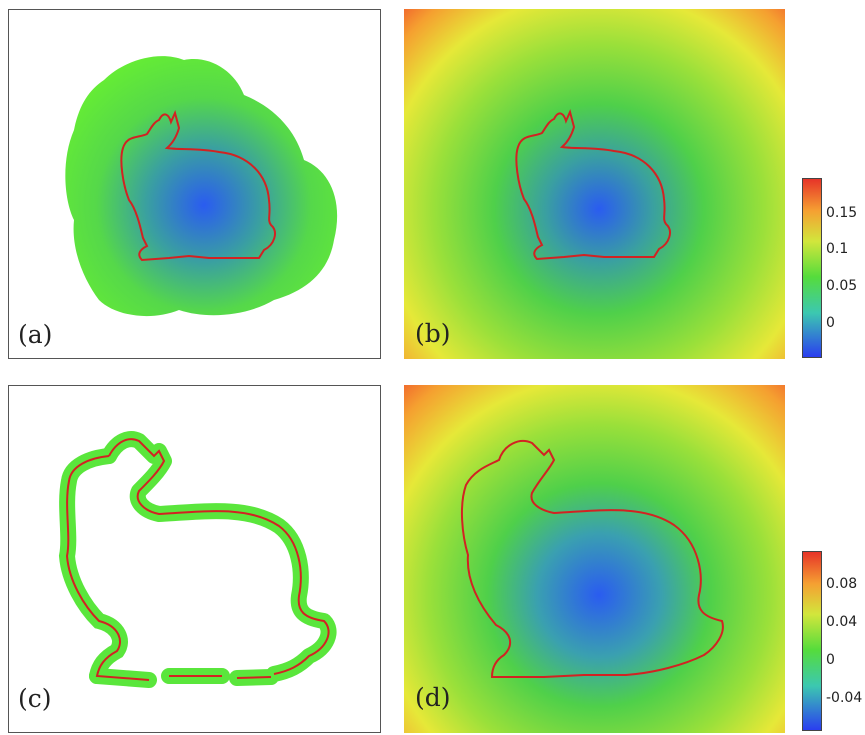  Describe the element at coordinates (842, 213) in the screenshot. I see `colorbar-top-tick: 0.15` at that location.